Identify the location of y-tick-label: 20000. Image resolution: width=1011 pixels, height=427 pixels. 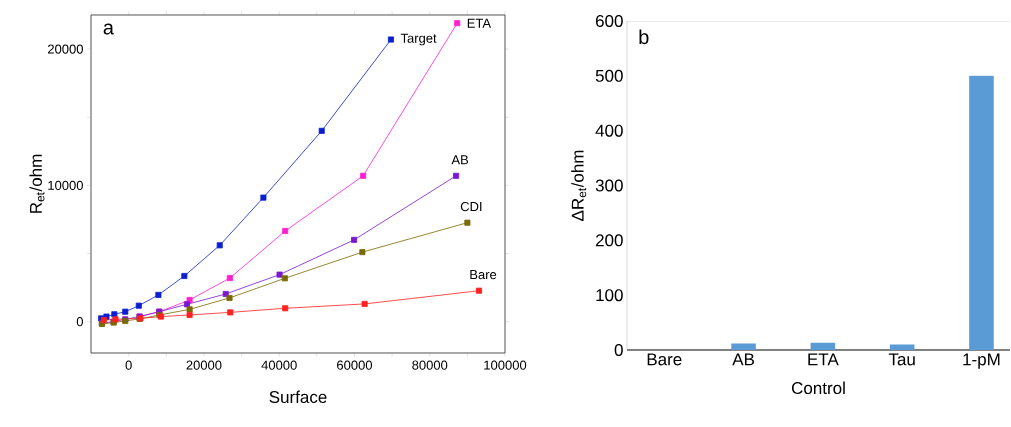
(65, 49).